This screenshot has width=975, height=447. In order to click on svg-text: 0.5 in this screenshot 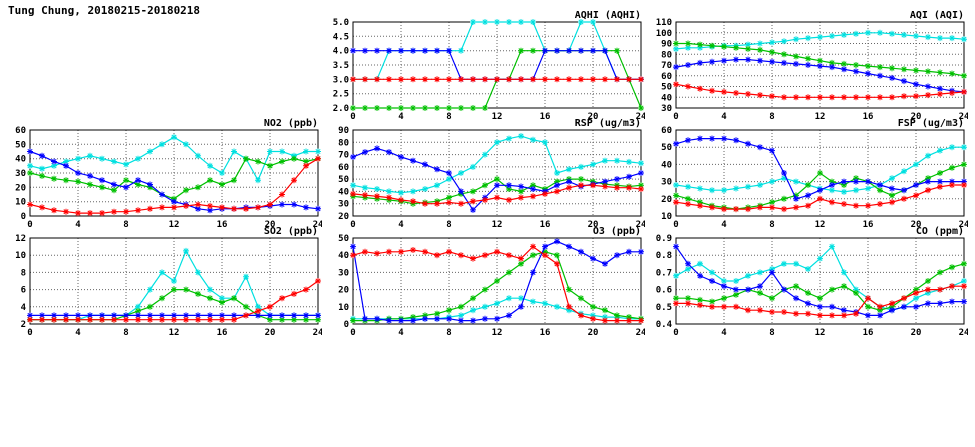, I will do `click(664, 308)`.